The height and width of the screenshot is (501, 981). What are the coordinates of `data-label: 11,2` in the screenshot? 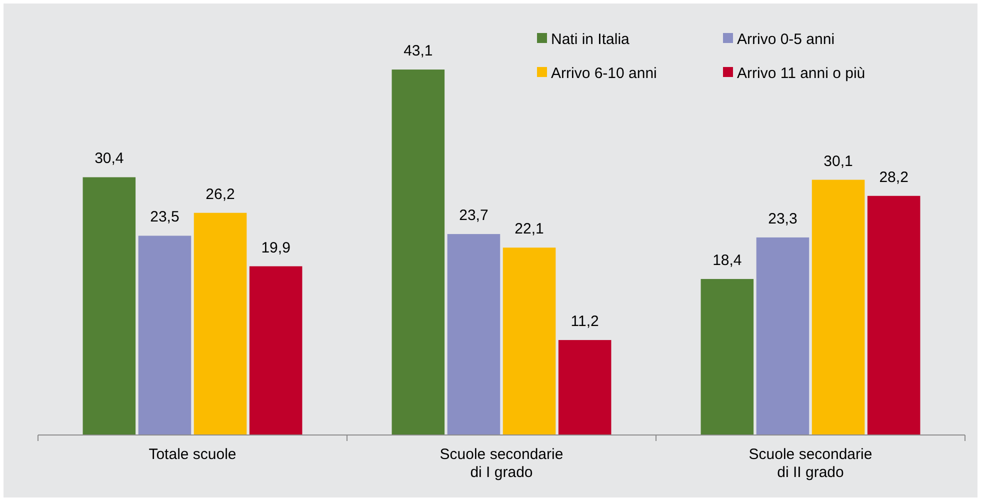 It's located at (584, 321).